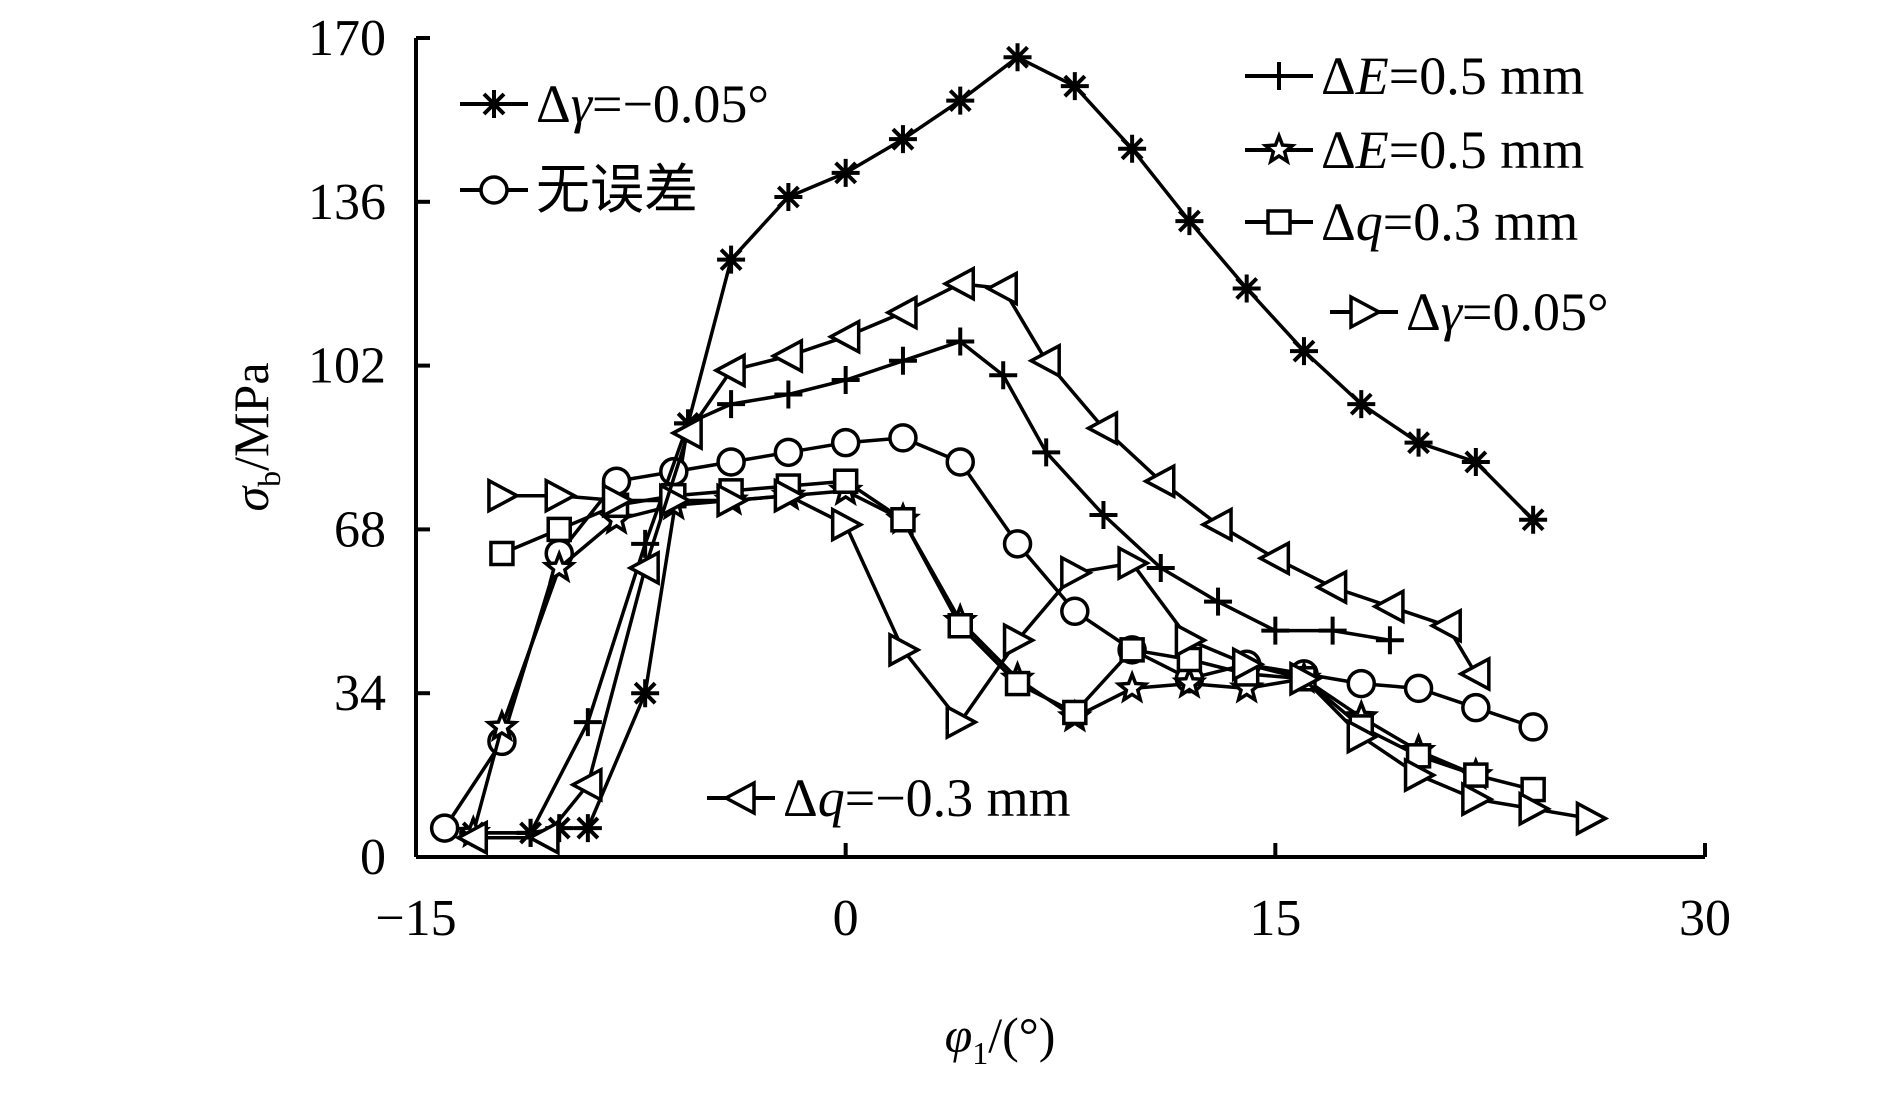  Describe the element at coordinates (846, 918) in the screenshot. I see `x-tick-label: 0` at that location.